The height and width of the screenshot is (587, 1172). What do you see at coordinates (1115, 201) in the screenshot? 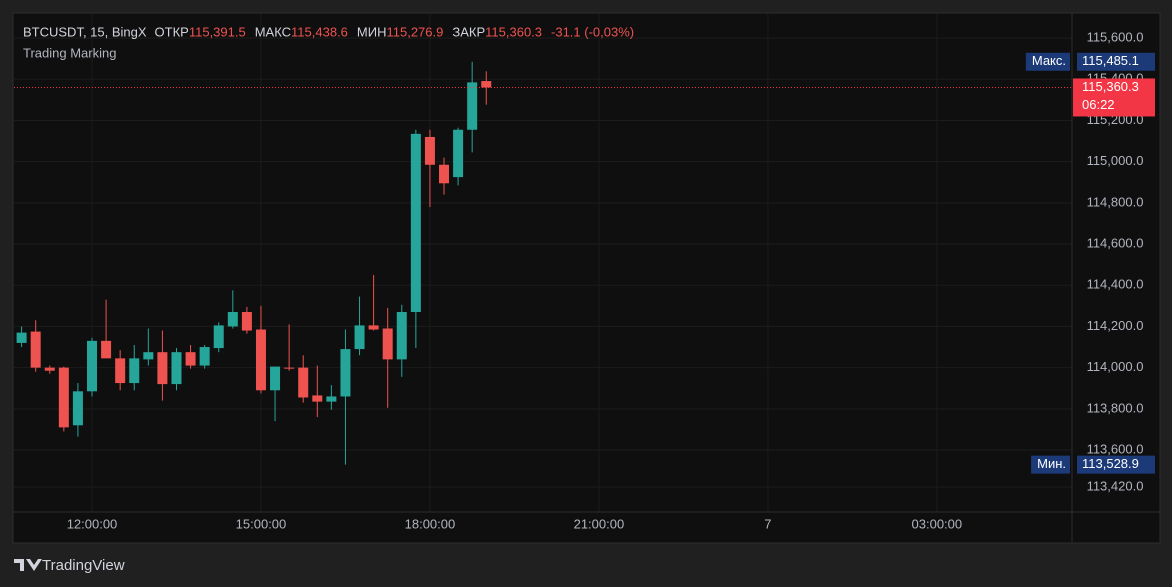
I see `y-tick-label: 114,800.0` at bounding box center [1115, 201].